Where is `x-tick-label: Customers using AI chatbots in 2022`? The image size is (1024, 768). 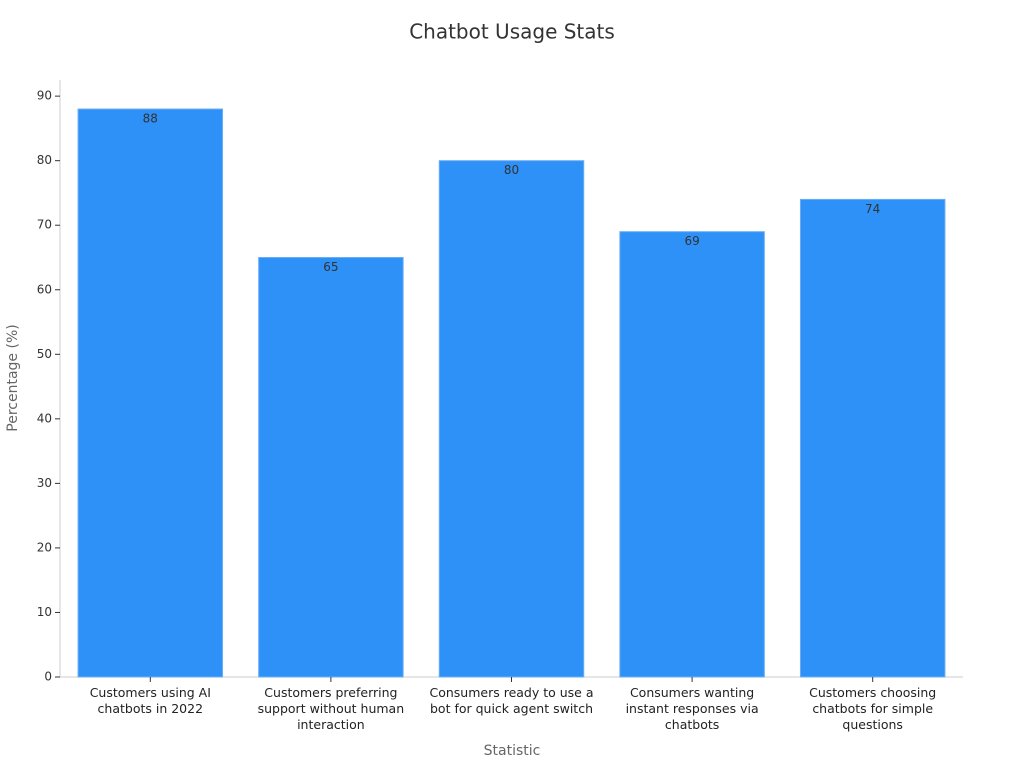
x-tick-label: Customers using AI chatbots in 2022 is located at coordinates (150, 700).